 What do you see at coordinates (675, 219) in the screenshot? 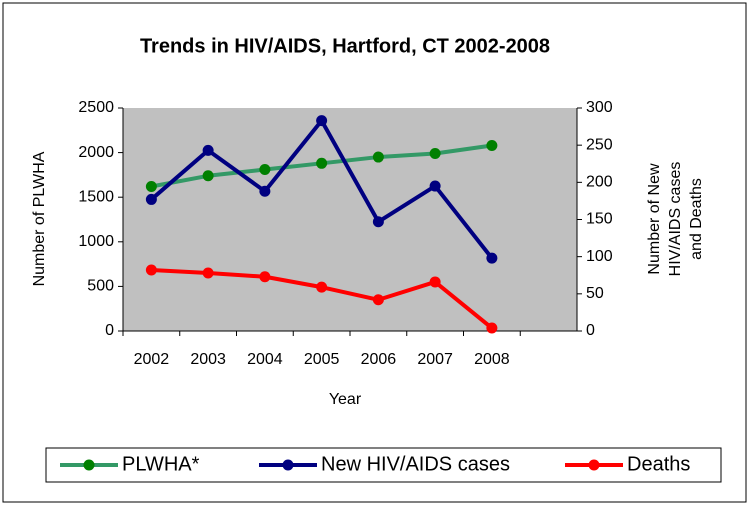
I see `y2-axis-title: HIV/AIDS cases` at bounding box center [675, 219].